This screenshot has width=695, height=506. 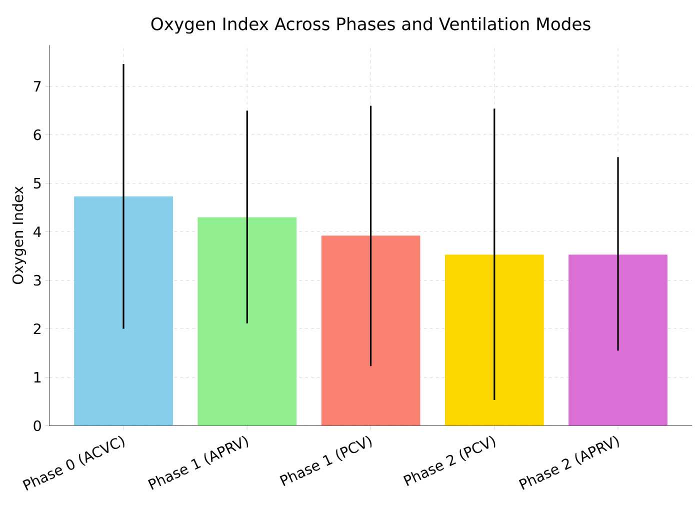 What do you see at coordinates (37, 328) in the screenshot?
I see `y-tick-label: 2` at bounding box center [37, 328].